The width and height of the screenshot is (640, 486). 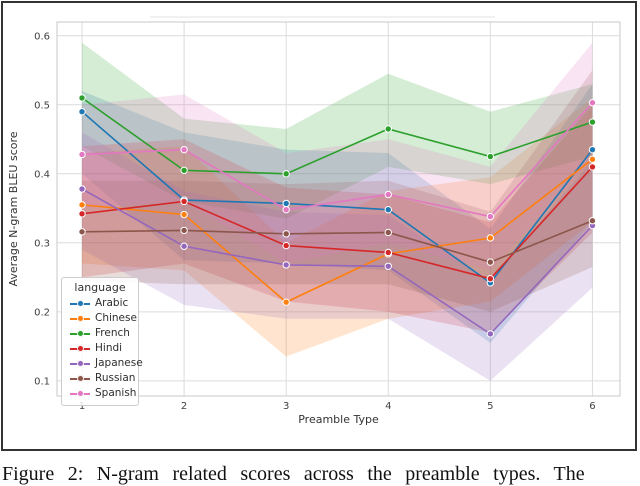 What do you see at coordinates (13, 208) in the screenshot?
I see `y-axis-label: Average N-gram BLEU score` at bounding box center [13, 208].